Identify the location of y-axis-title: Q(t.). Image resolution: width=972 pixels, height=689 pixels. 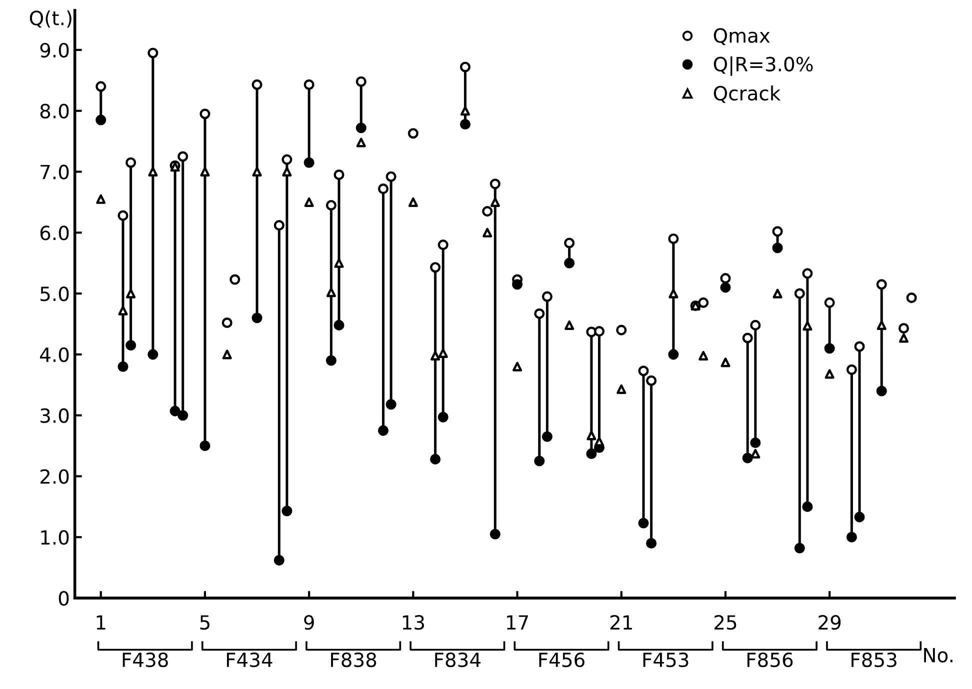
(51, 19).